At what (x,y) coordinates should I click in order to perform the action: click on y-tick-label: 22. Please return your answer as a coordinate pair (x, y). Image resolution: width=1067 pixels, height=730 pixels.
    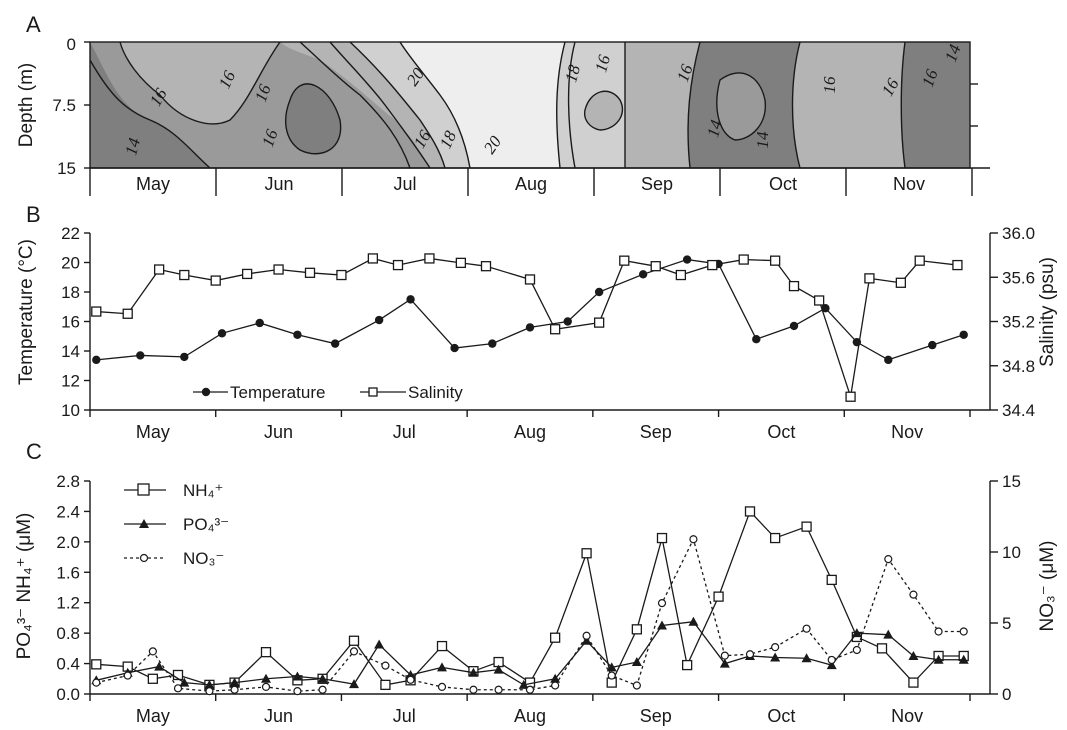
    Looking at the image, I should click on (70, 233).